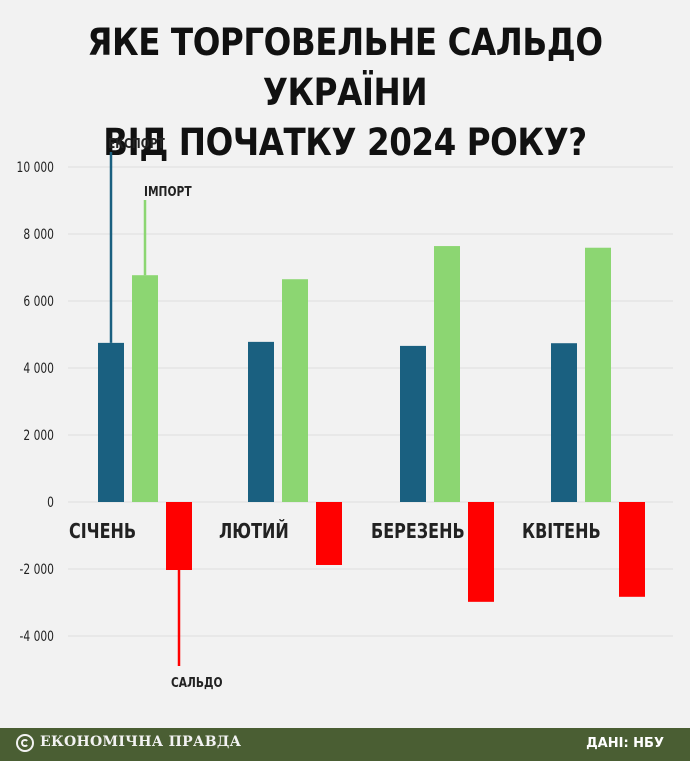 The height and width of the screenshot is (761, 690). I want to click on category-label: БЕРЕЗЕНЬ, so click(418, 531).